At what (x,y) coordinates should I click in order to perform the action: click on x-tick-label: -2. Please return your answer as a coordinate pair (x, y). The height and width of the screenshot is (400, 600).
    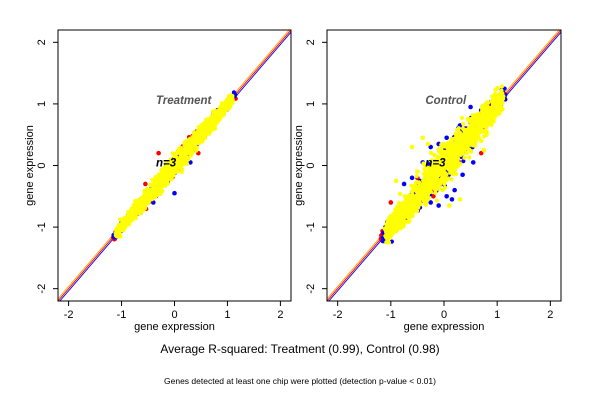
    Looking at the image, I should click on (69, 315).